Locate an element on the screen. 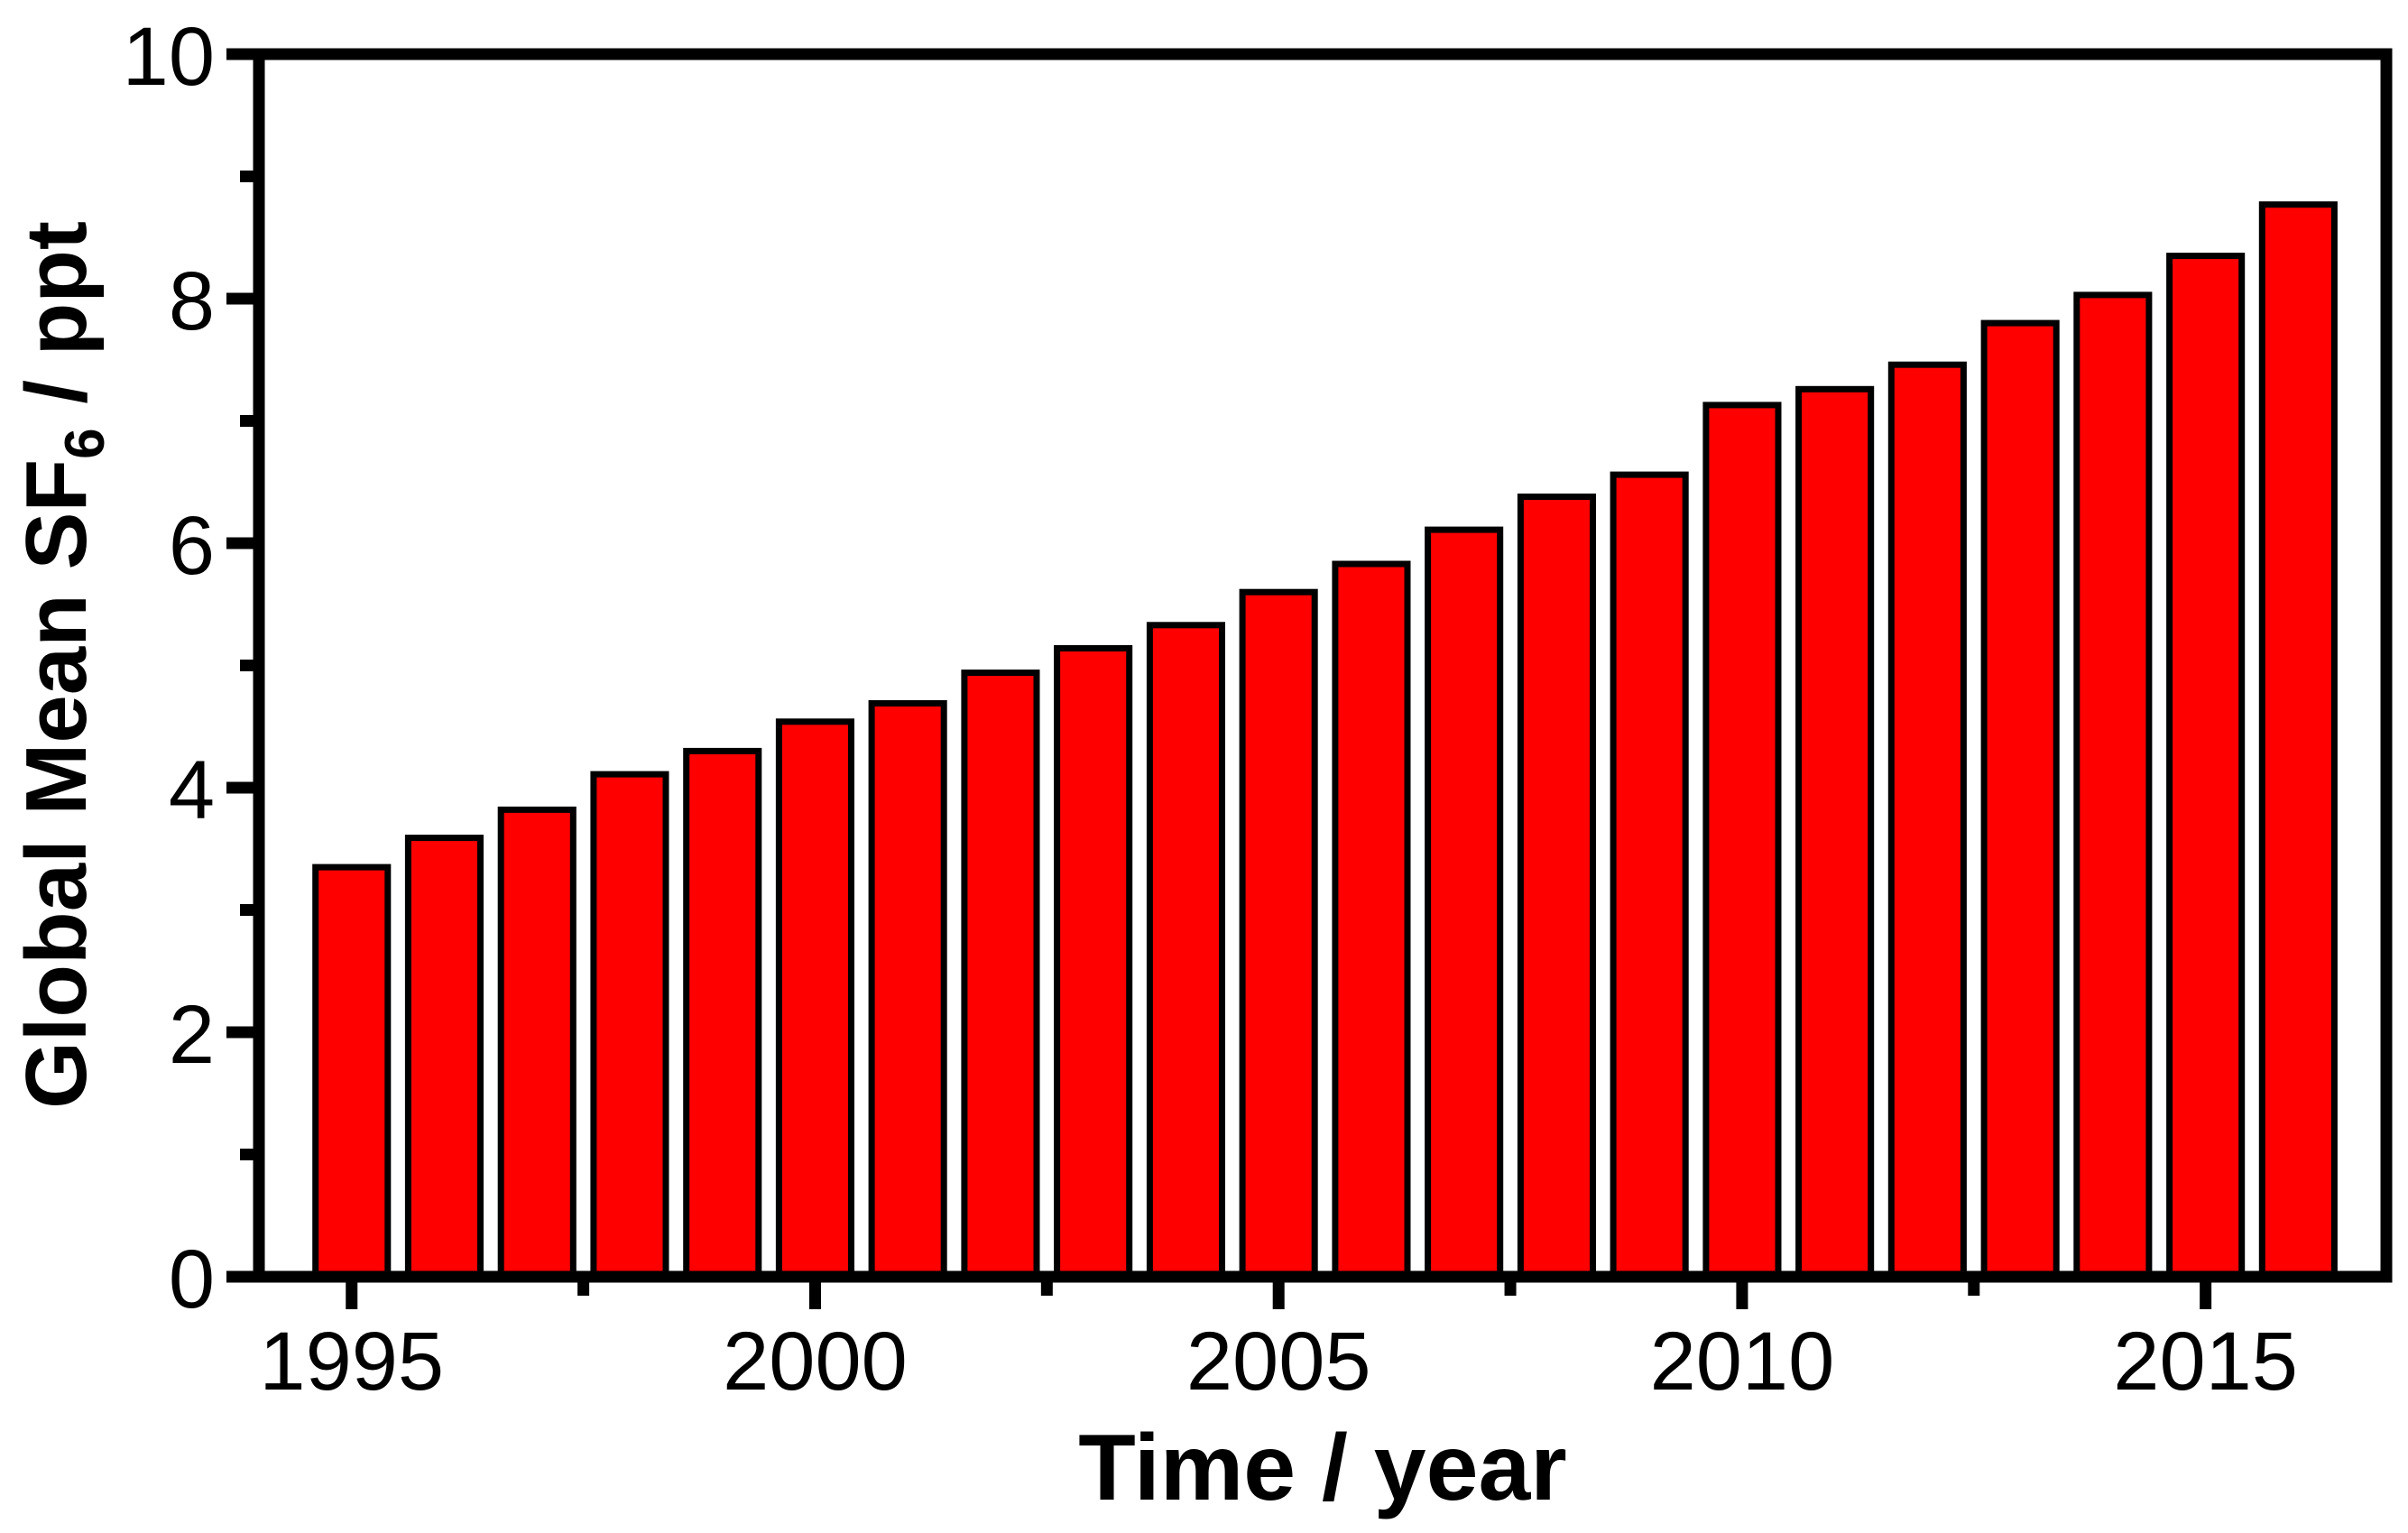 The image size is (2408, 1533). y-axis-title: Global Mean SF6 / ppt is located at coordinates (62, 665).